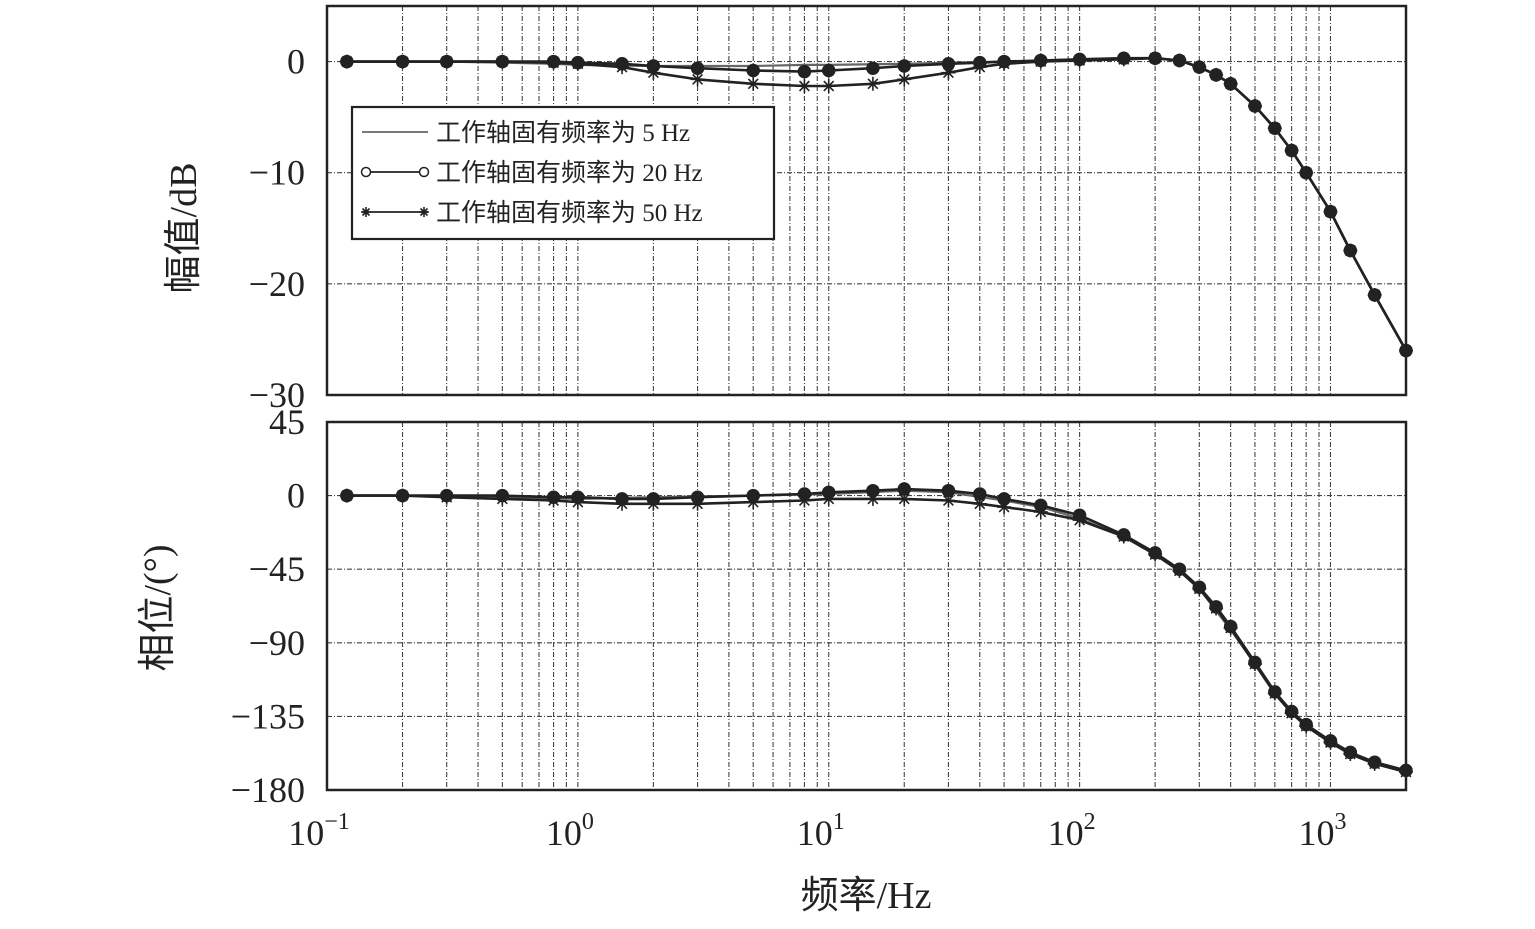 The image size is (1535, 929). I want to click on magnitude-axis-title: 幅值/dB, so click(184, 228).